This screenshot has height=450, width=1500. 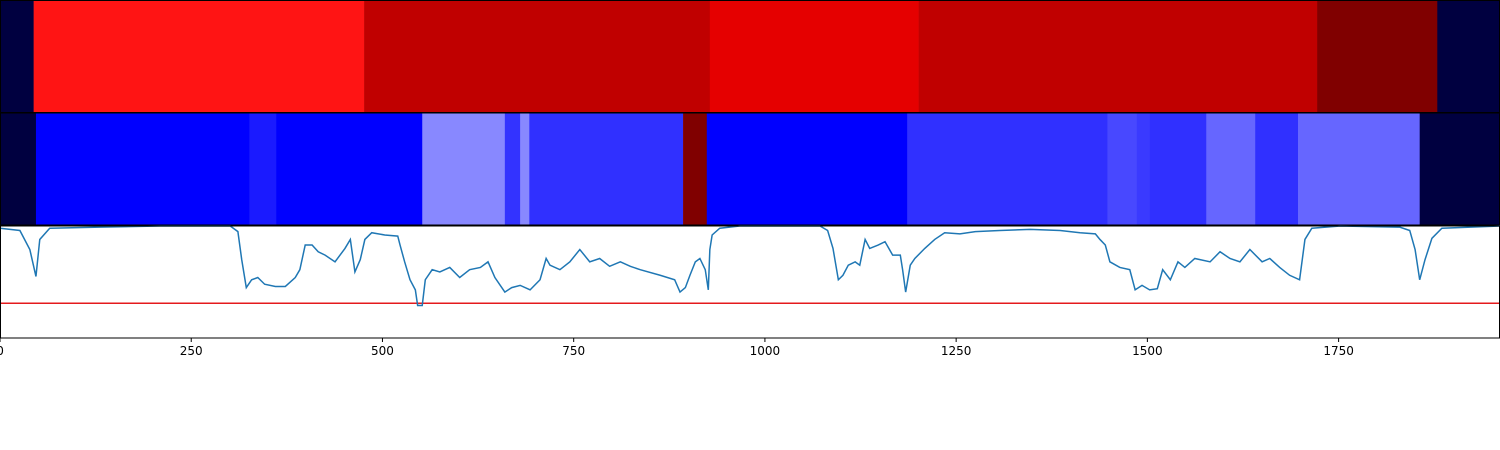 I want to click on x-tick-label: 750, so click(x=573, y=351).